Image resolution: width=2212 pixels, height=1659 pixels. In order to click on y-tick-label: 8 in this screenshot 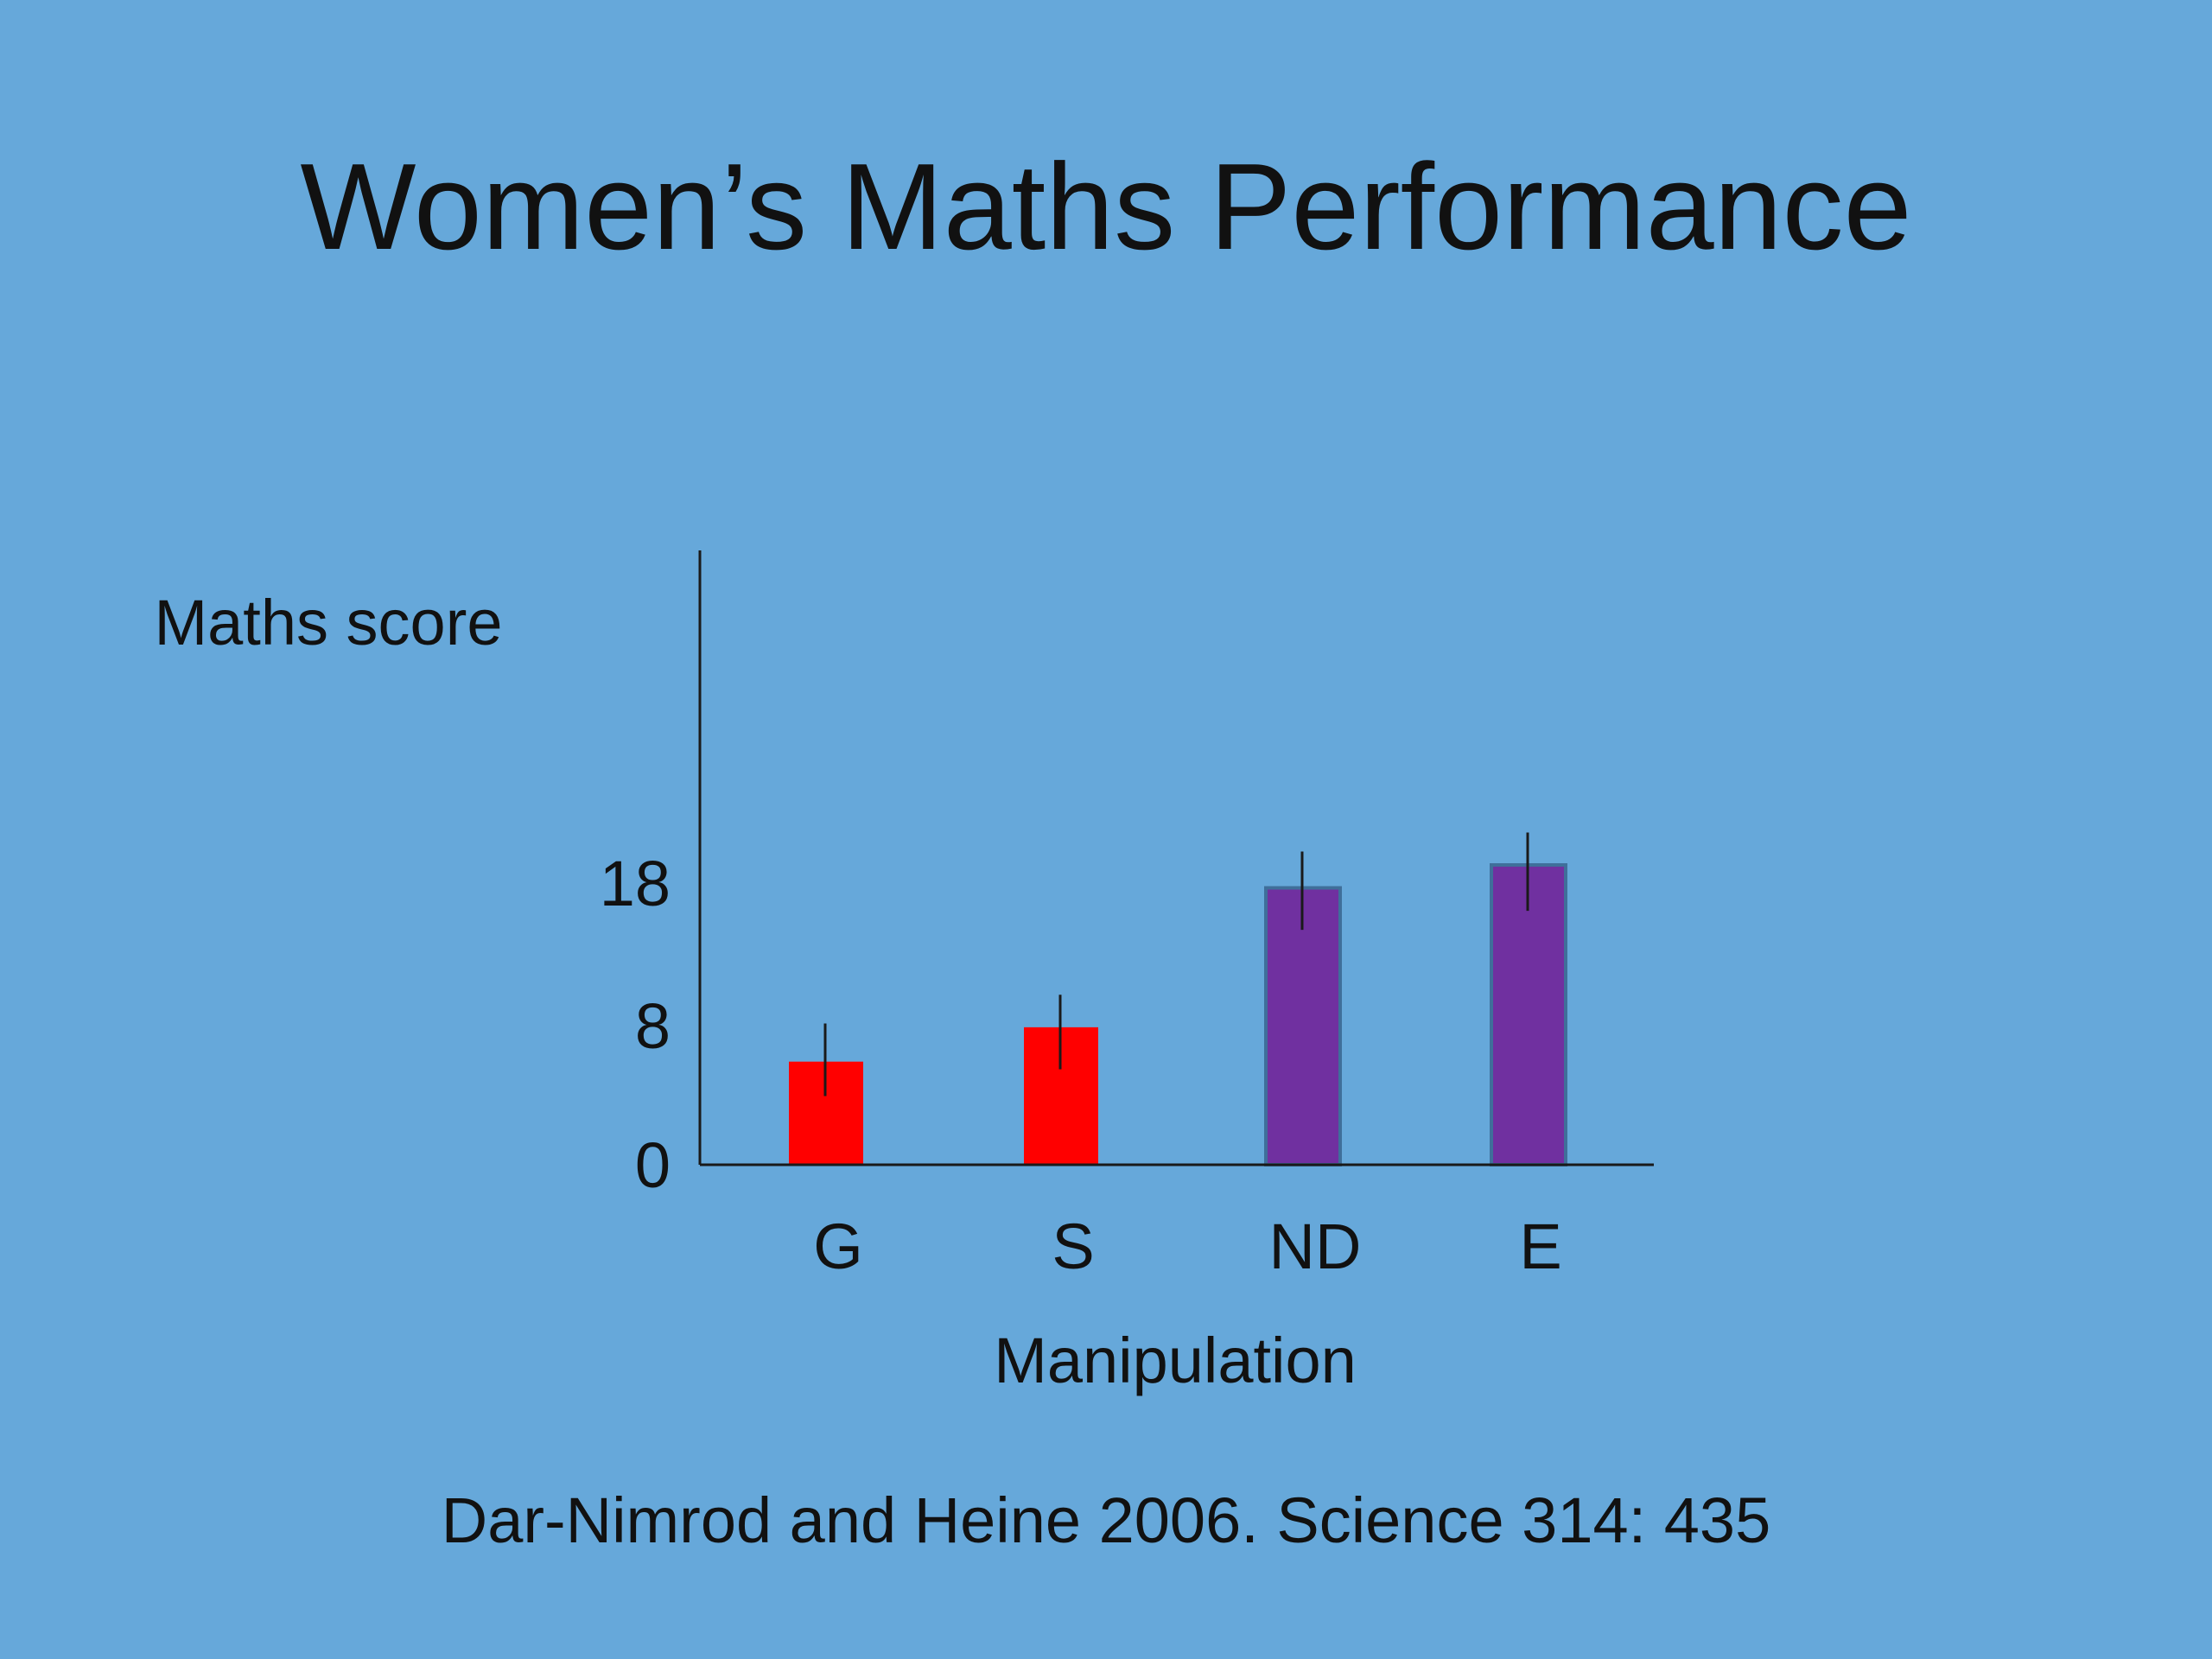, I will do `click(653, 1026)`.